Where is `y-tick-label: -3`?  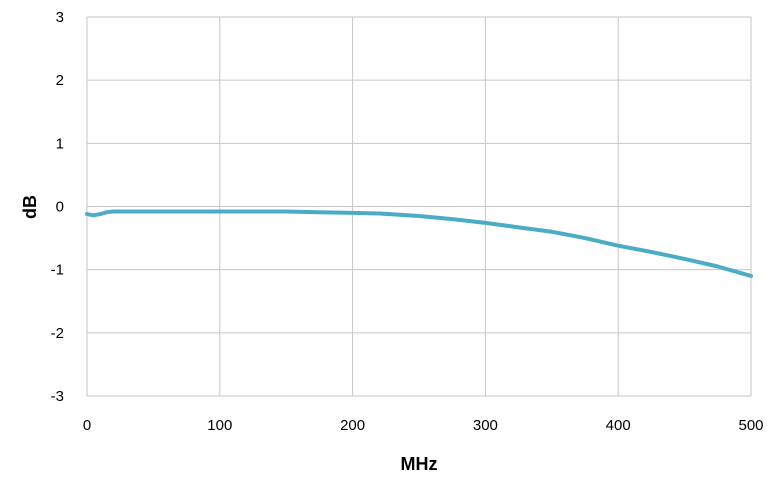
y-tick-label: -3 is located at coordinates (57, 396).